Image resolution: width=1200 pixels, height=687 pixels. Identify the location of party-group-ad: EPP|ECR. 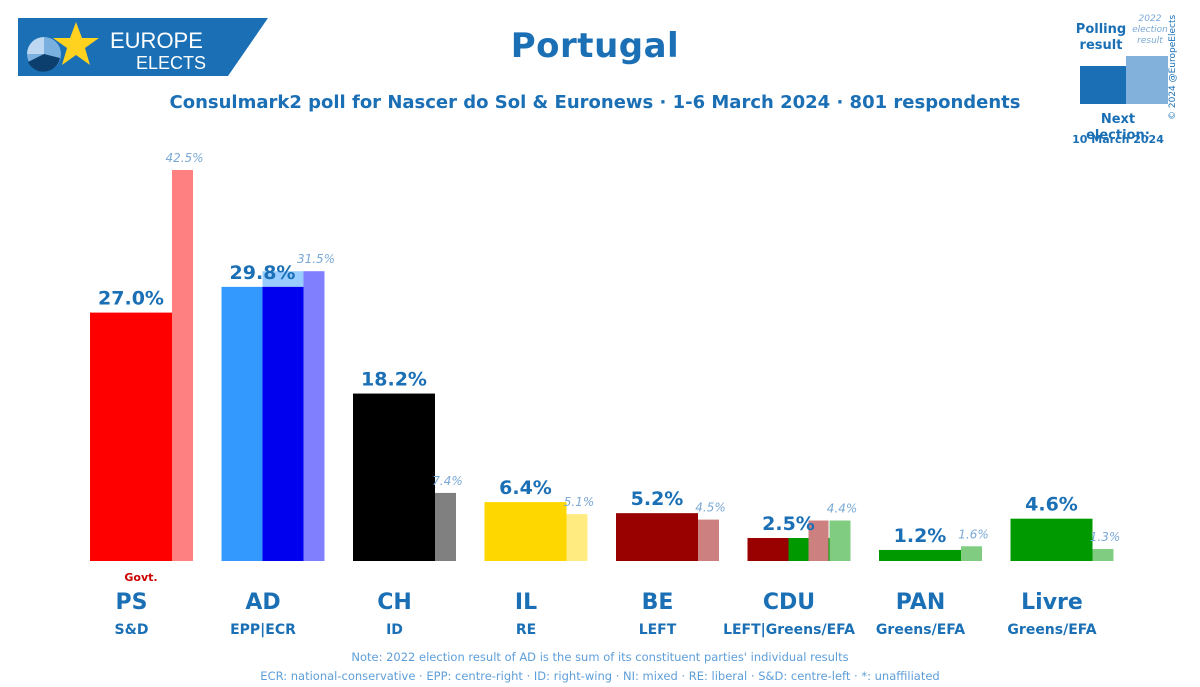
(263, 630).